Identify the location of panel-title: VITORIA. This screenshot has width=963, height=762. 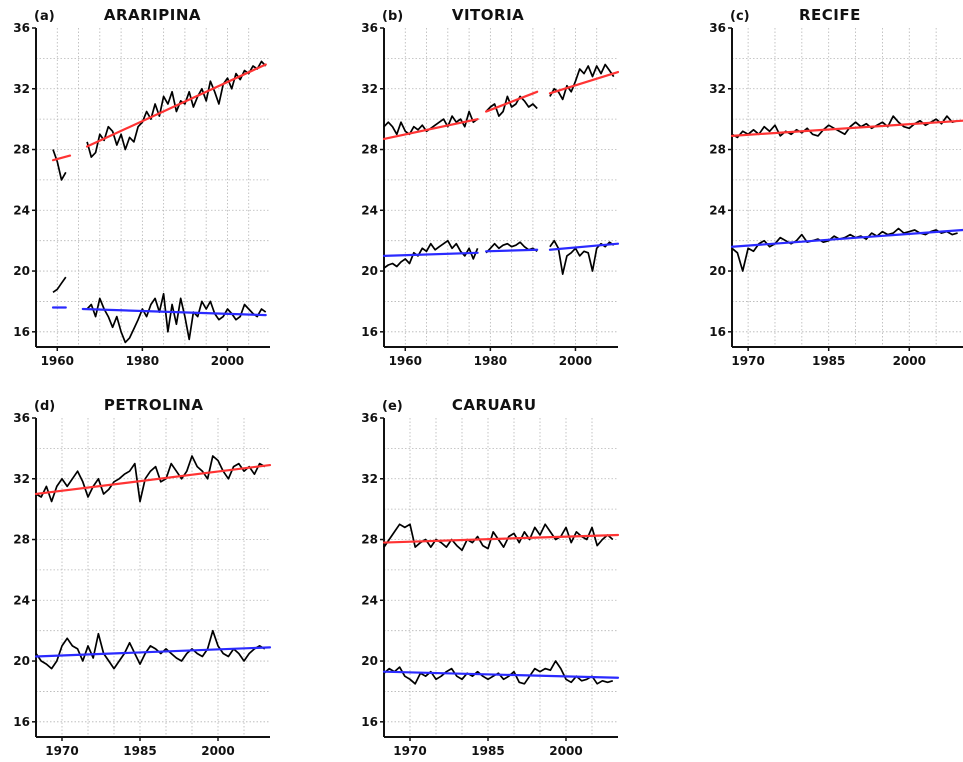
(488, 15).